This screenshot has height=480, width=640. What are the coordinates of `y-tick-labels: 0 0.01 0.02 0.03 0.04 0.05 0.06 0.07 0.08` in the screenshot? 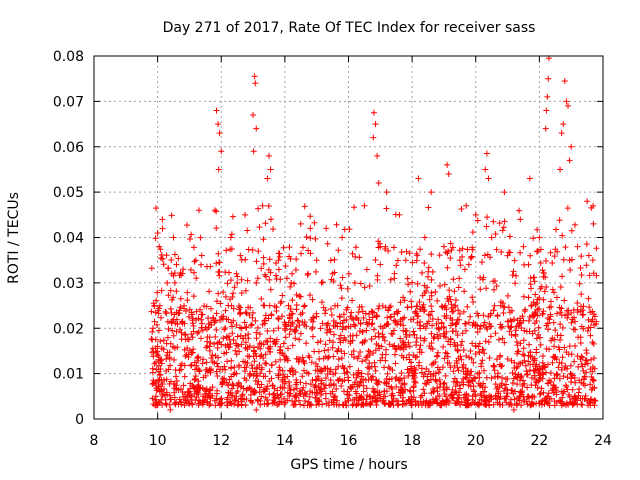 It's located at (68, 238).